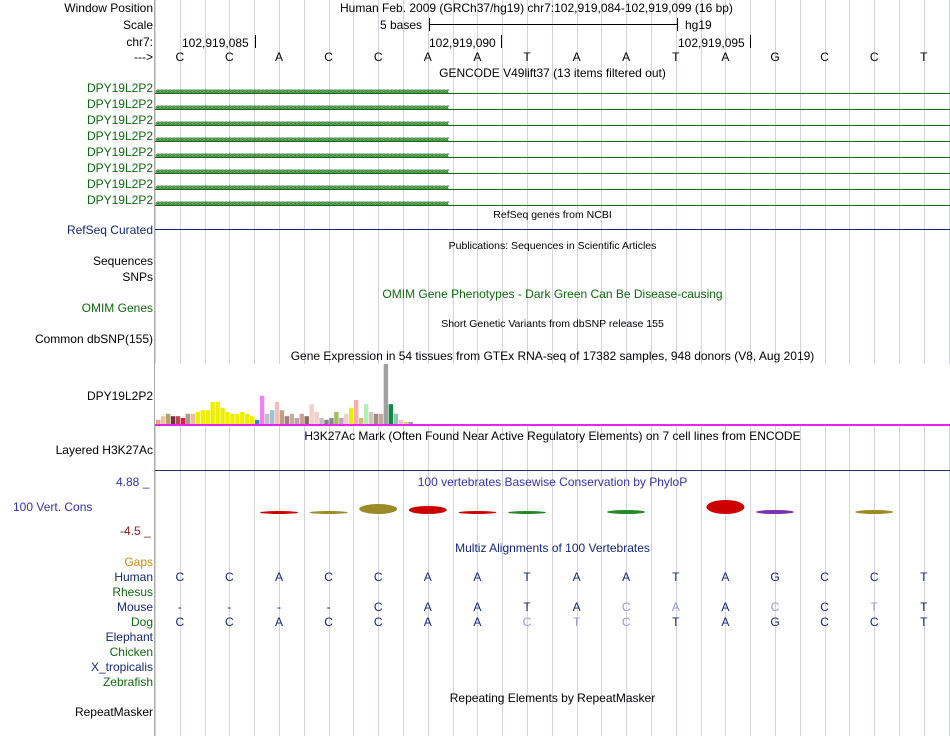 This screenshot has width=950, height=736. I want to click on multiz-track-title: Multiz Alignments of 100 Vertebrates, so click(552, 548).